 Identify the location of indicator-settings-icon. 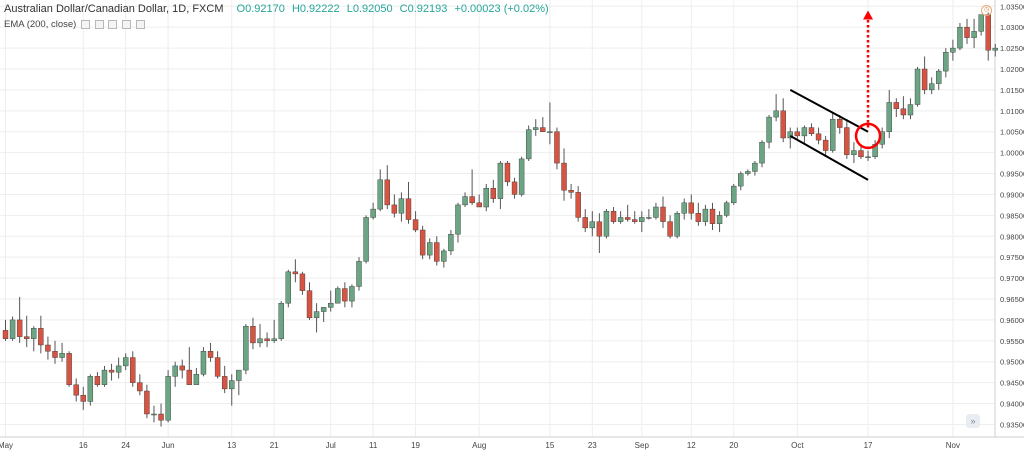
(99, 24).